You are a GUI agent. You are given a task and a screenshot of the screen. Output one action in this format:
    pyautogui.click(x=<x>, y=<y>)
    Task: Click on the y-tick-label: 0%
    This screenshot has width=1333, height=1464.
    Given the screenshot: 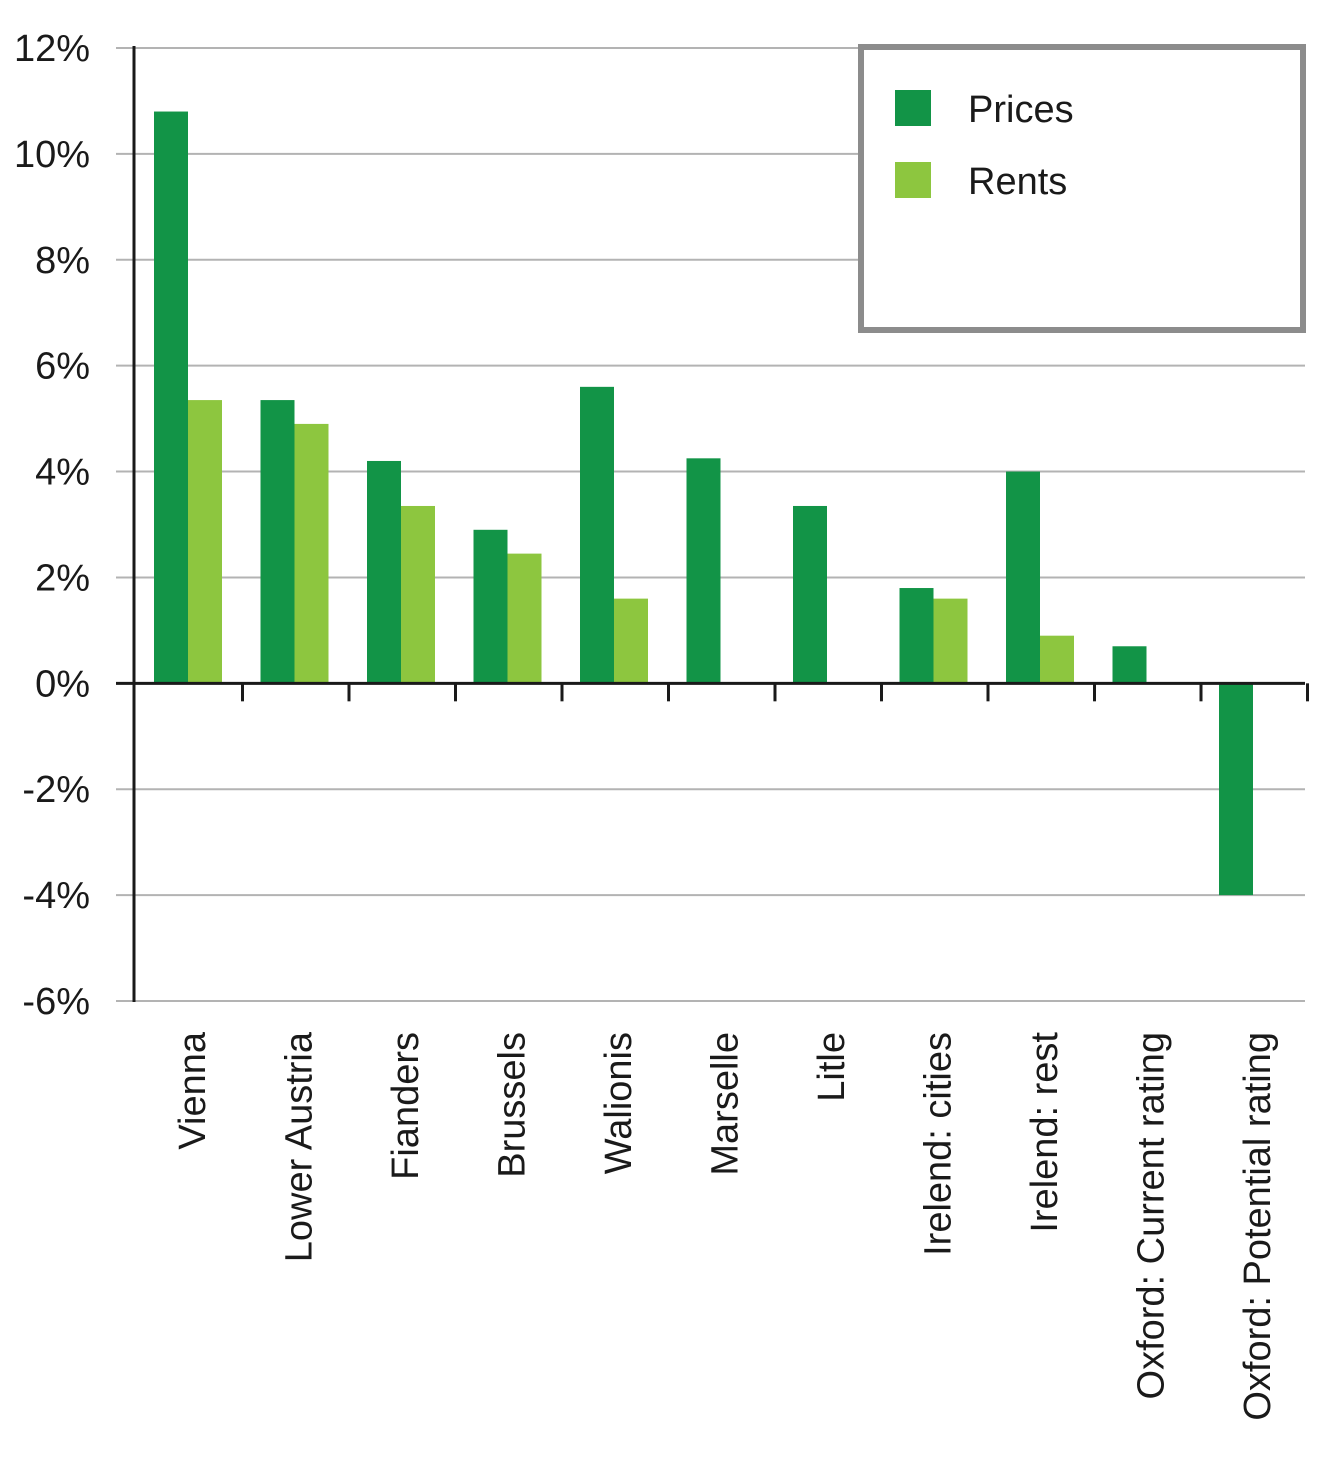 What is the action you would take?
    pyautogui.click(x=62, y=684)
    